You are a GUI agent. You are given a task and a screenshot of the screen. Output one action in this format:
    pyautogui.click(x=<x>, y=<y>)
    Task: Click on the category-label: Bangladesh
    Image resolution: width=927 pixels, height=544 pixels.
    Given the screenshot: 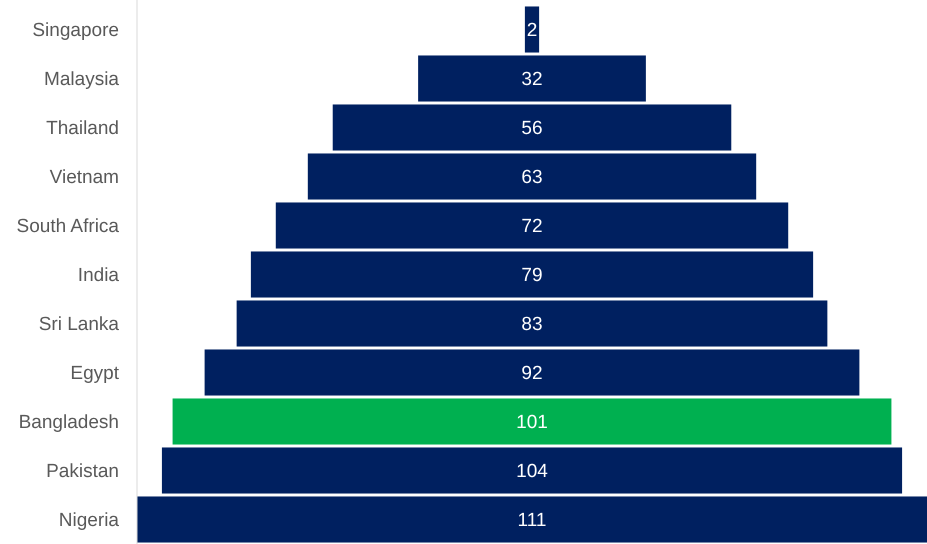 What is the action you would take?
    pyautogui.click(x=68, y=423)
    